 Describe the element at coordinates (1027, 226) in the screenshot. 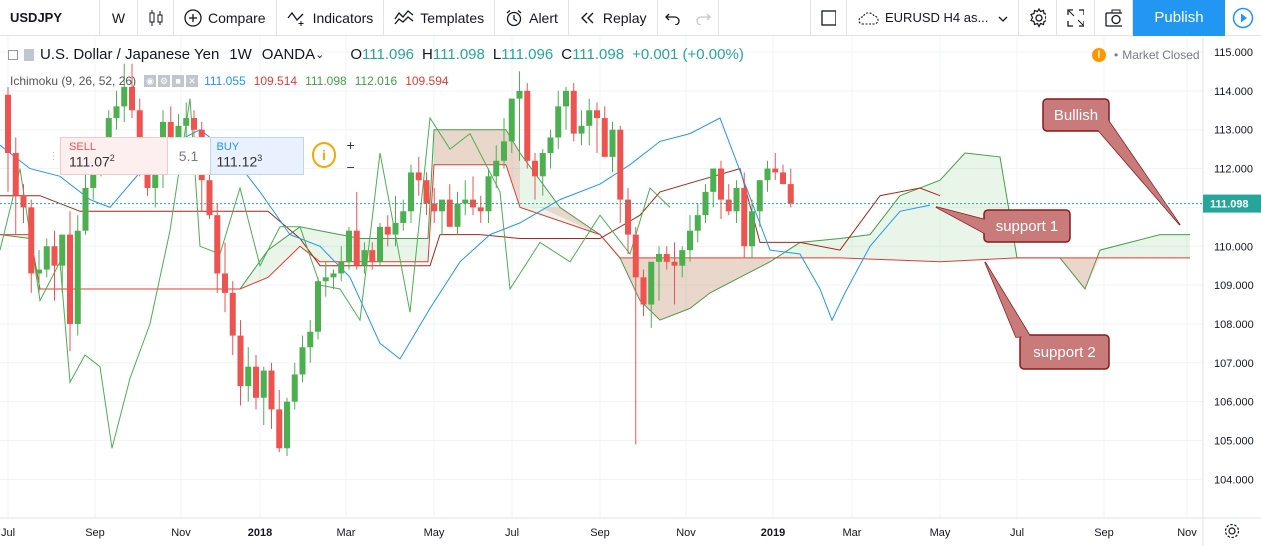

I see `support1-callout-label: support 1` at that location.